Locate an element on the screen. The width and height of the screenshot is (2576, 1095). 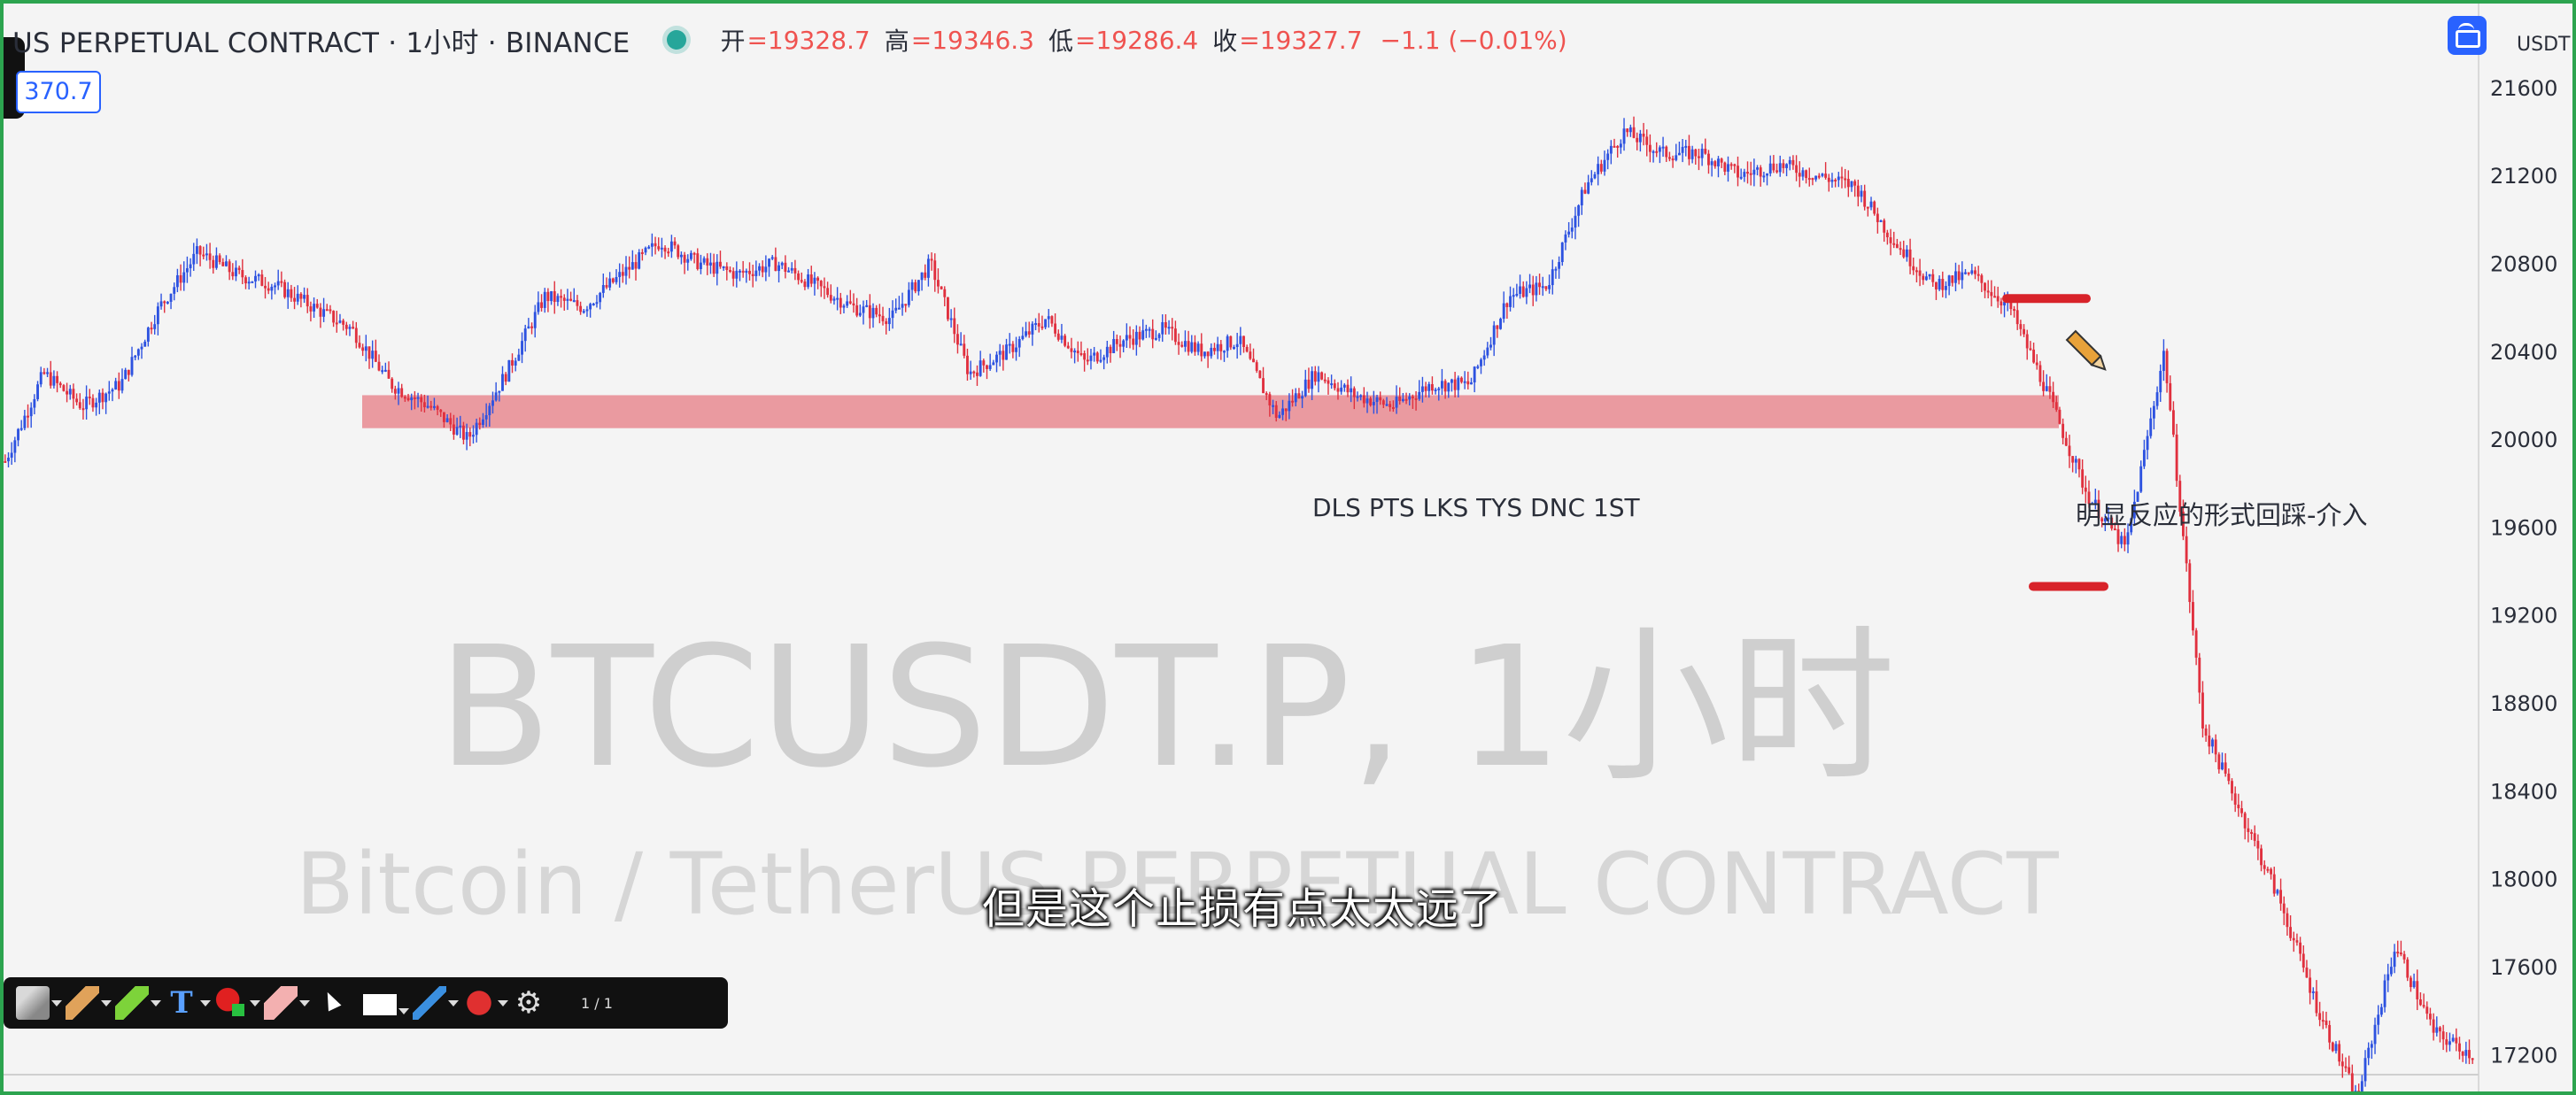
marker-tool-icon is located at coordinates (89, 1003).